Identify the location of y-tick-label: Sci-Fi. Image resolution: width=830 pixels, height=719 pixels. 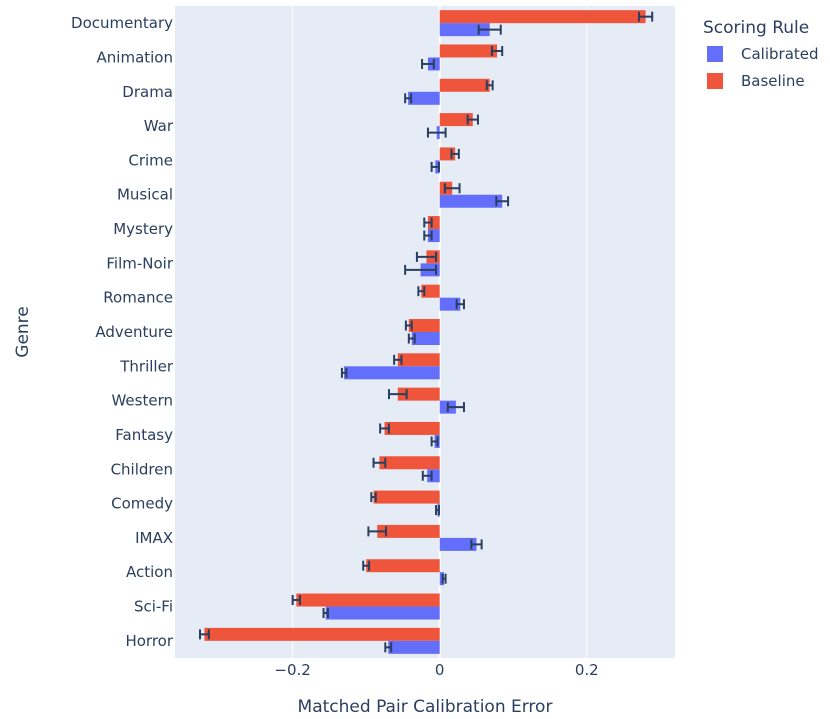
(153, 607).